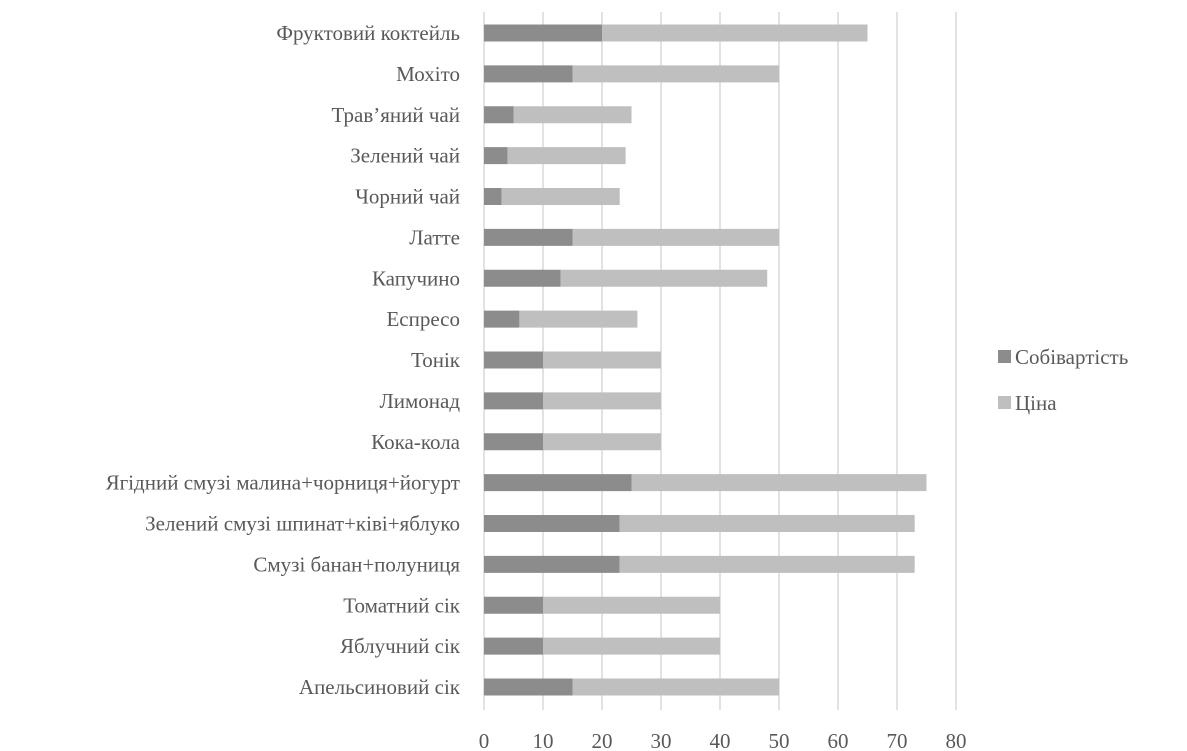  I want to click on category-label: Яблучний сік, so click(400, 646).